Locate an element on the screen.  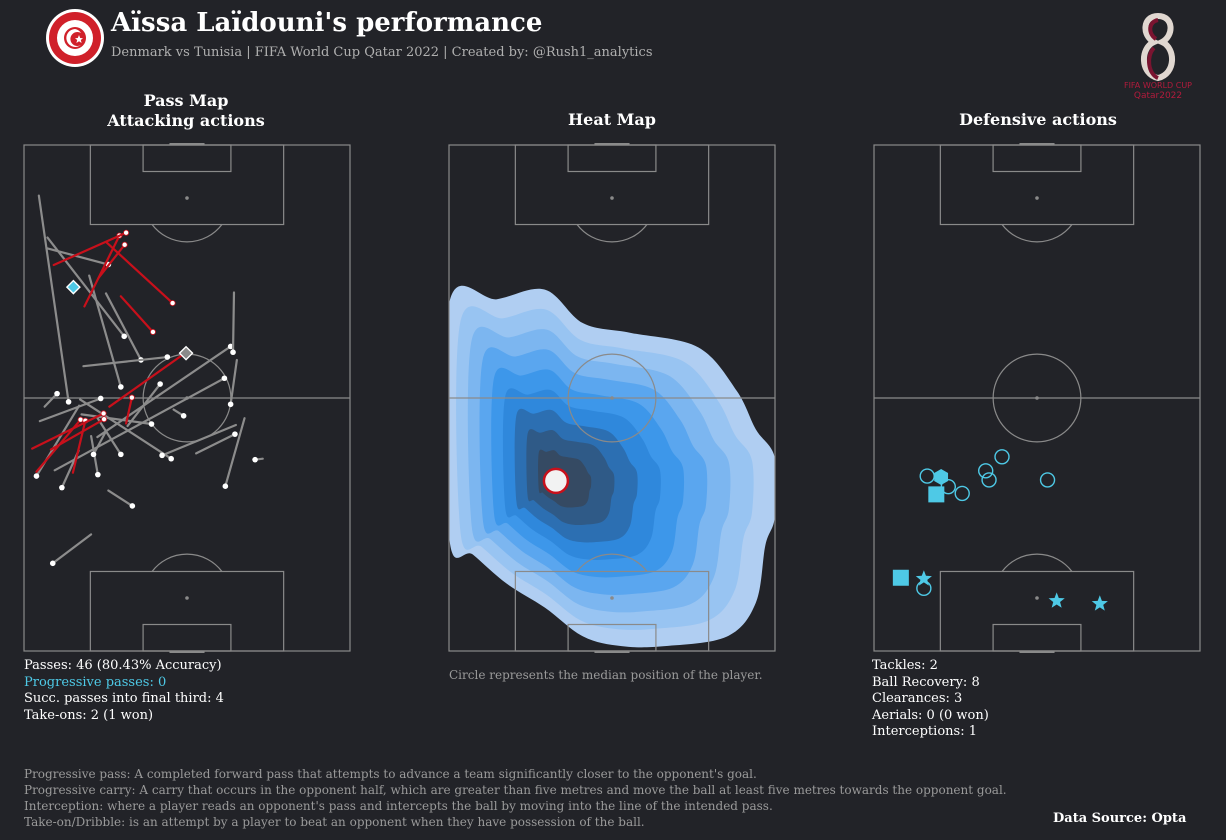
median-position-marker is located at coordinates (556, 481).